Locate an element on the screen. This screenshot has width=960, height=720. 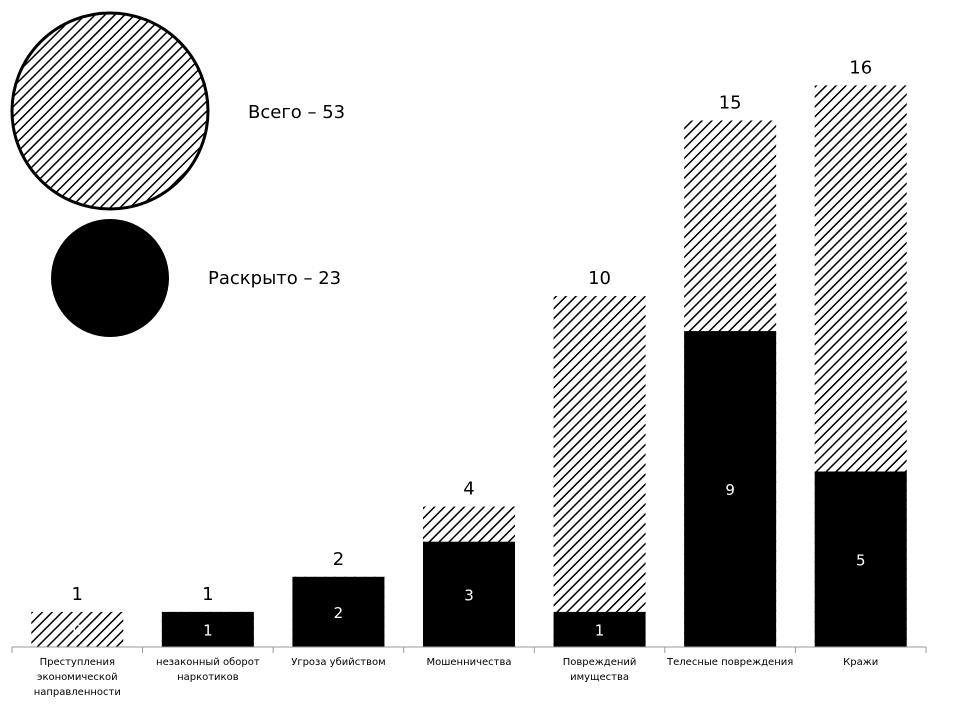
x-axis is located at coordinates (469, 649).